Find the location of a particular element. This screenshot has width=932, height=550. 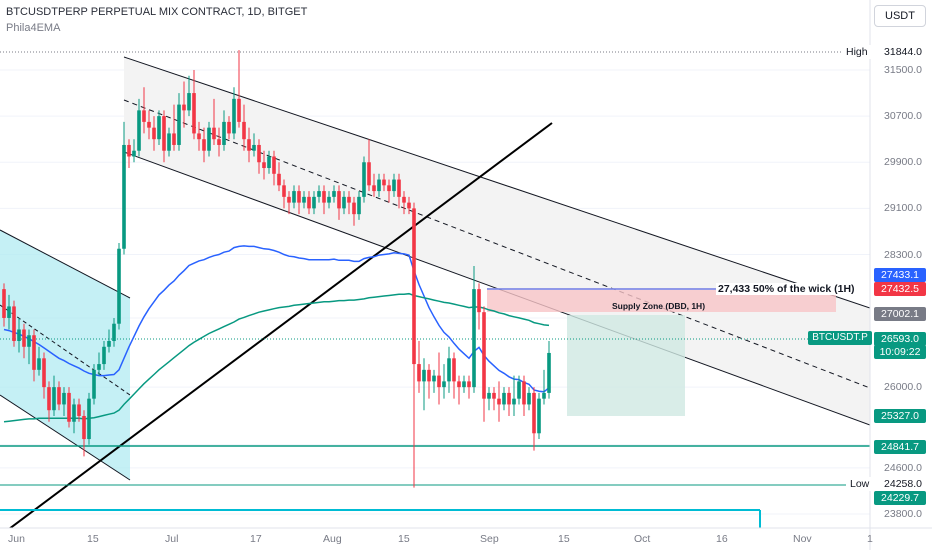

target-zone is located at coordinates (626, 365).